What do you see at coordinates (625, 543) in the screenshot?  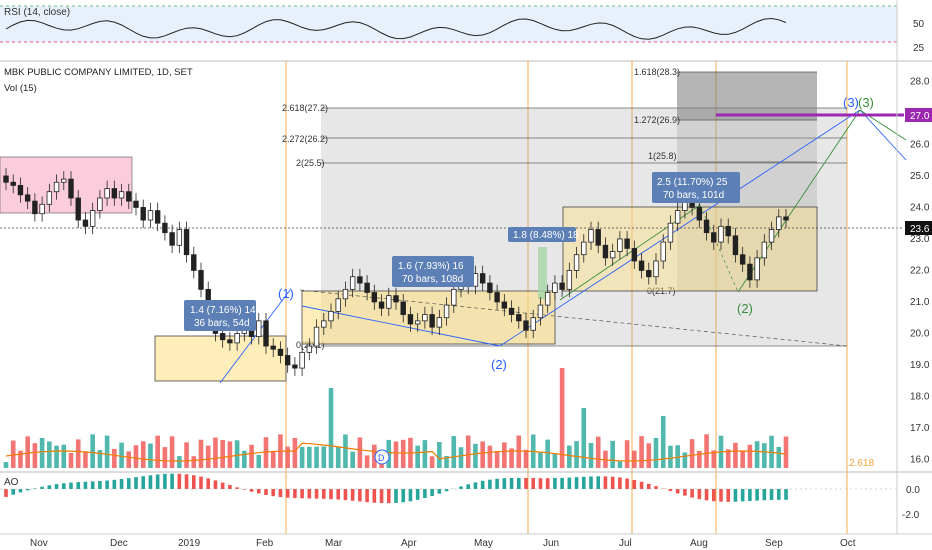 I see `x-label-jul: Jul` at bounding box center [625, 543].